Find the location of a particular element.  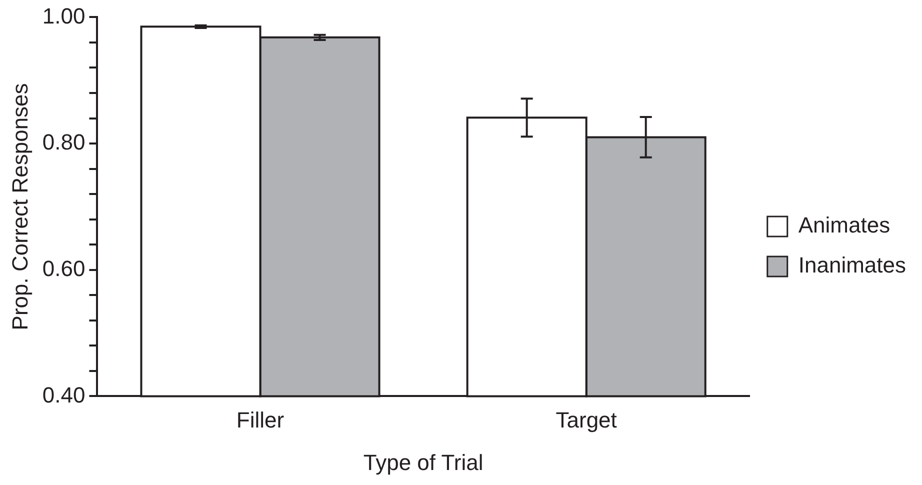

y-tick-label: 0.40 is located at coordinates (64, 395).